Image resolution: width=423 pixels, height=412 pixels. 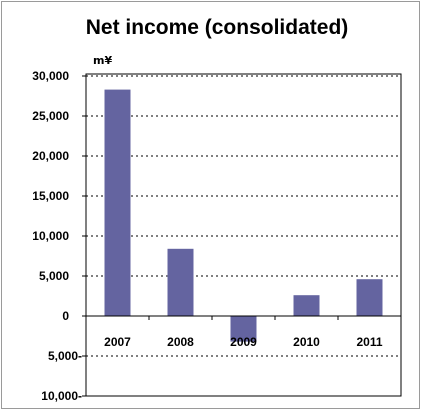 I want to click on bar-2009, so click(x=243, y=329).